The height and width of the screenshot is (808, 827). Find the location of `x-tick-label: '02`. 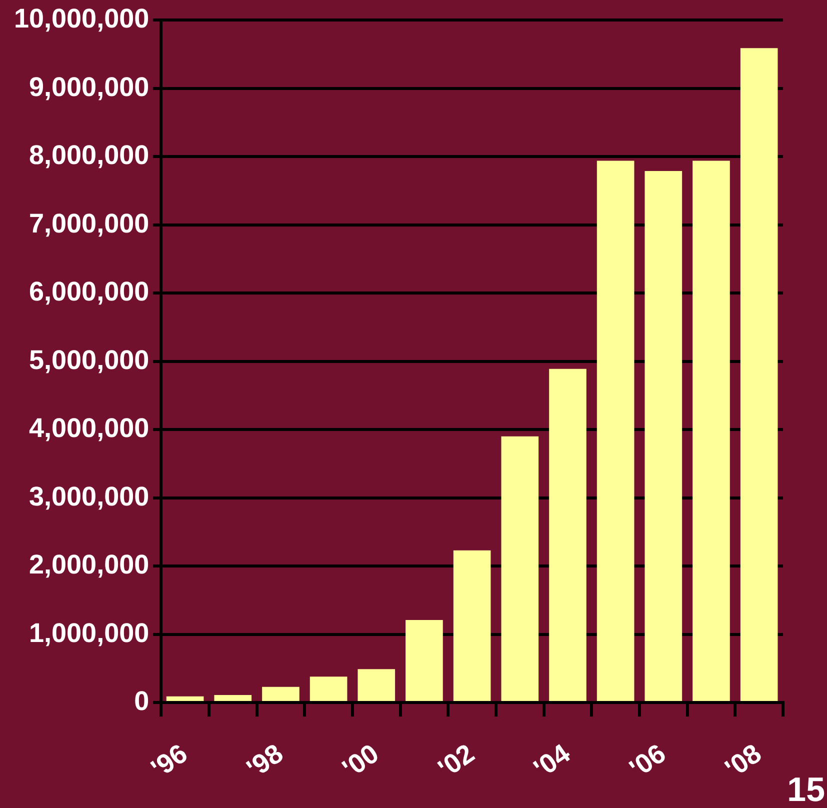

x-tick-label: '02 is located at coordinates (456, 761).